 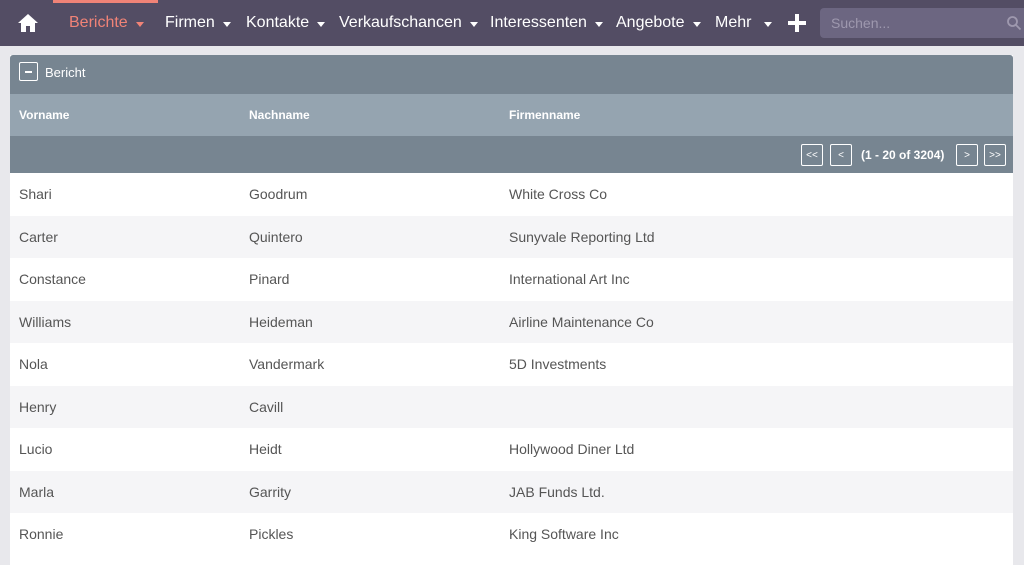 I want to click on table-row: Nola Vandermark 5D Investments, so click(x=511, y=364).